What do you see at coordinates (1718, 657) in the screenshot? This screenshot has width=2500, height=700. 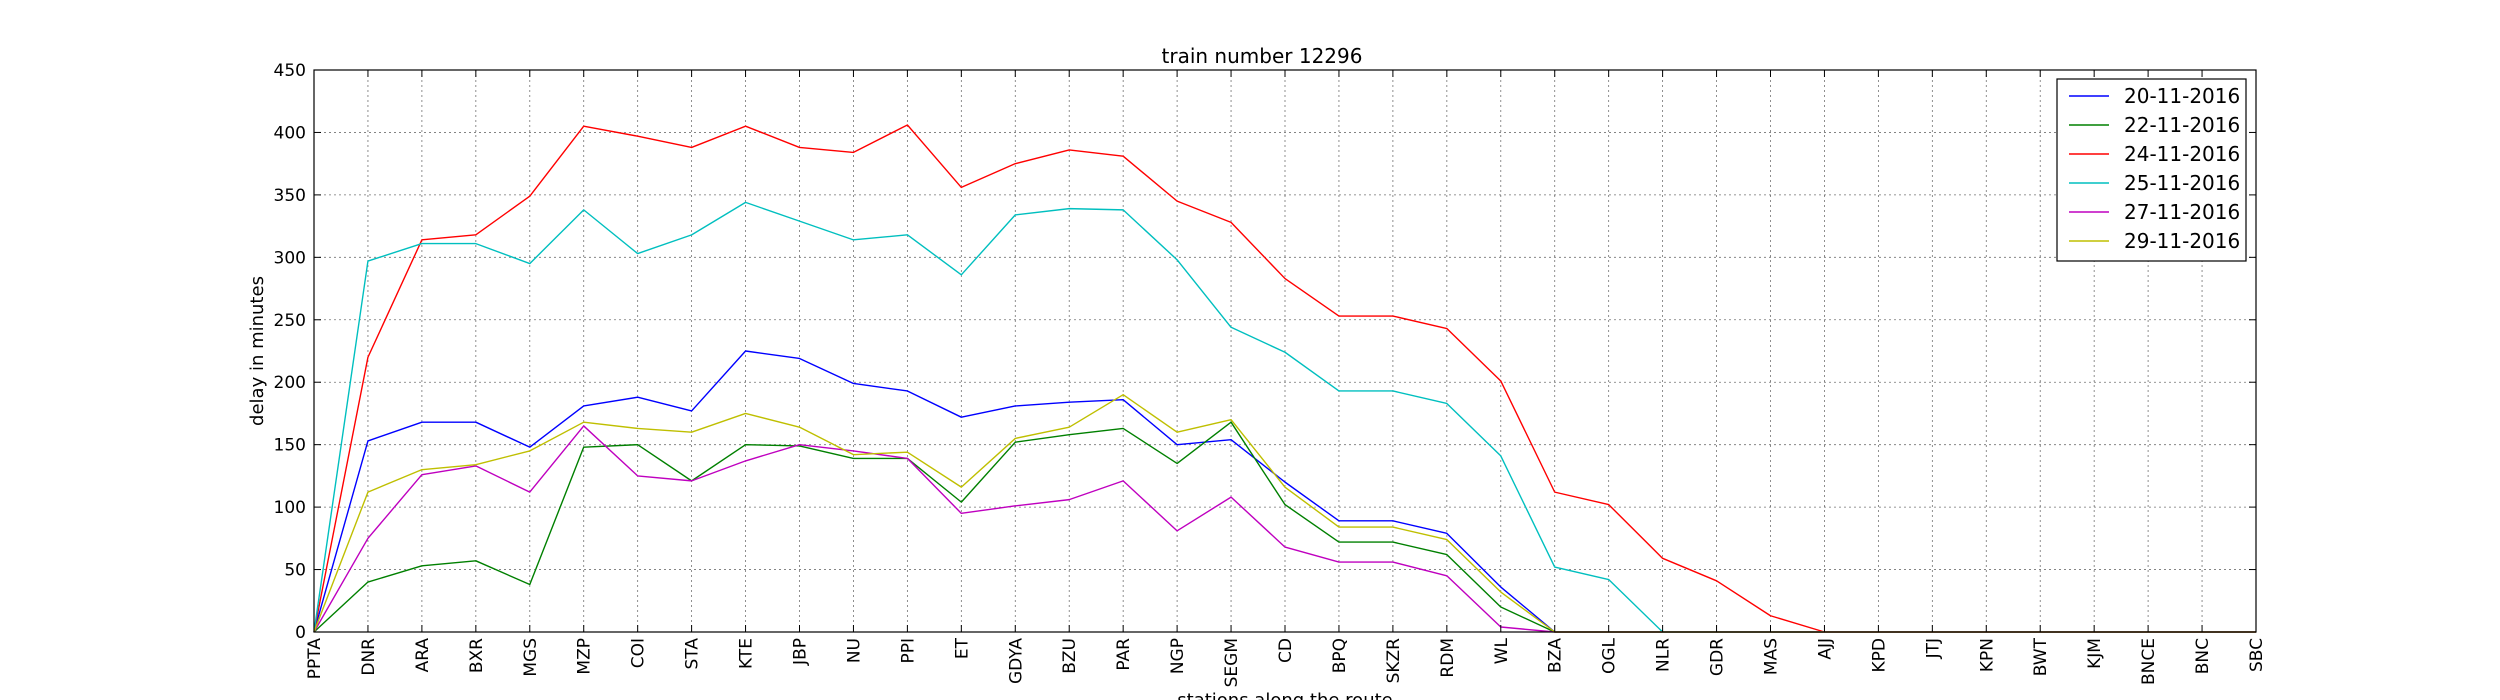 I see `x-tick-label-gdr: GDR` at bounding box center [1718, 657].